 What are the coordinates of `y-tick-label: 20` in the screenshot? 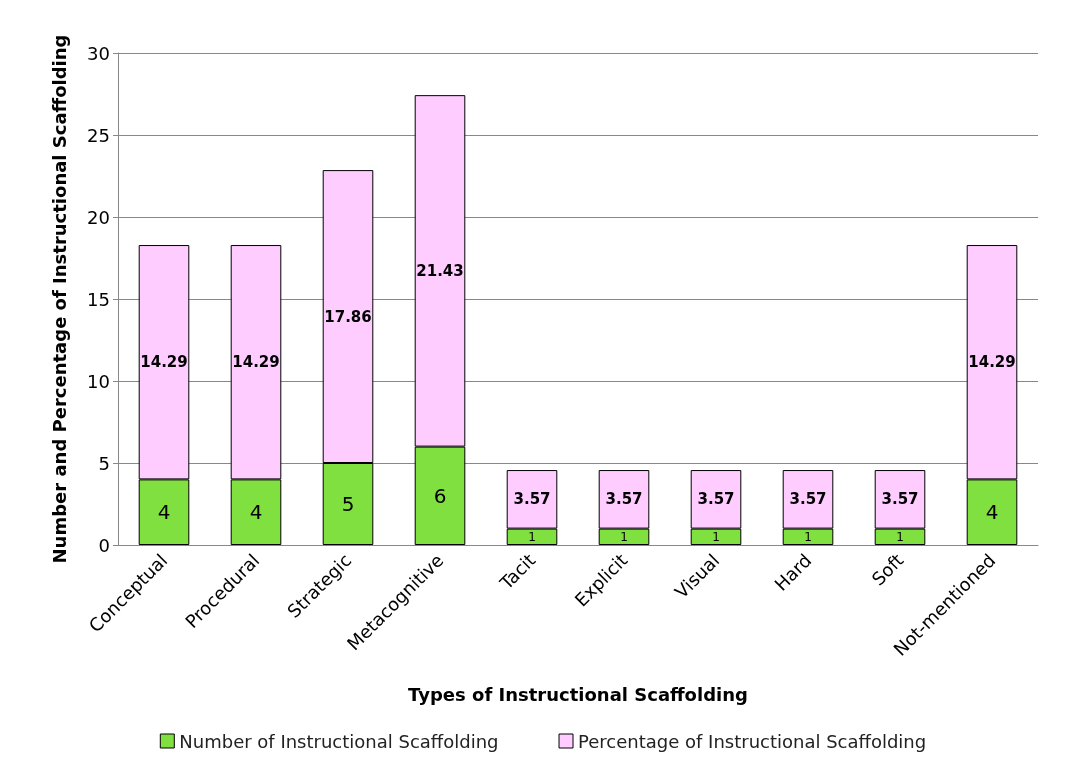 It's located at (98, 217).